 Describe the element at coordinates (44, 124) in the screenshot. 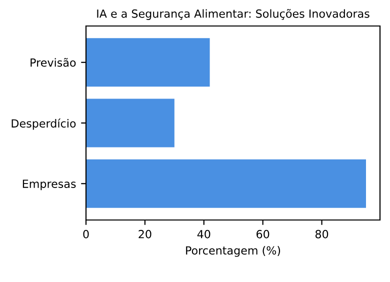

I see `y-tick-label: Desperdício` at that location.